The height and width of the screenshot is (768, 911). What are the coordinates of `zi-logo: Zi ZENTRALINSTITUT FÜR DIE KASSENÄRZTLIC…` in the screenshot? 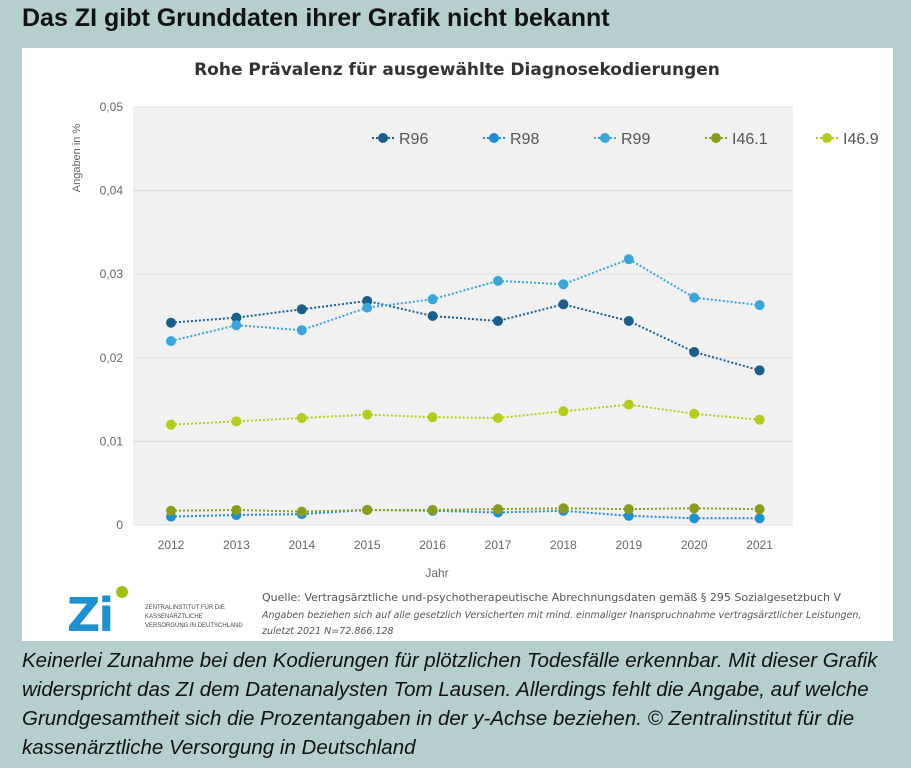 It's located at (155, 614).